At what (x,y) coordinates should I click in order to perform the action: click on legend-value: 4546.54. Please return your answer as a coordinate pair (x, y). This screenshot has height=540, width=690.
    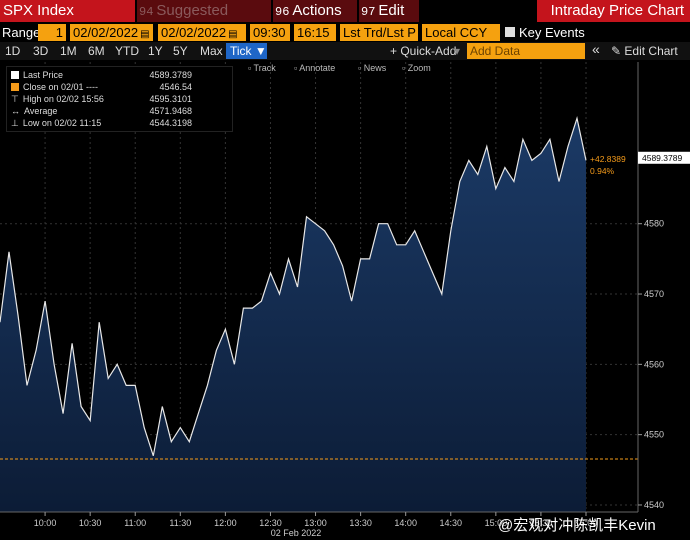
    Looking at the image, I should click on (175, 87).